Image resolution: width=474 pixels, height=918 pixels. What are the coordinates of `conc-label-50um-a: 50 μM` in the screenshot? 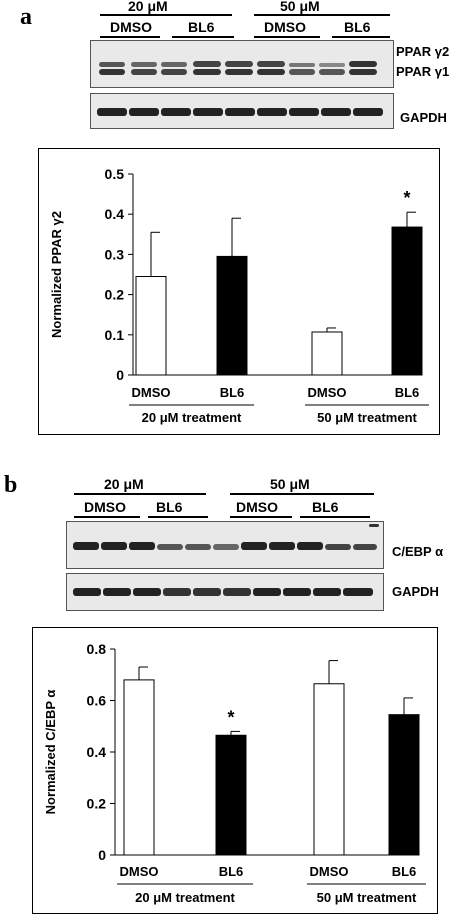 It's located at (300, 7).